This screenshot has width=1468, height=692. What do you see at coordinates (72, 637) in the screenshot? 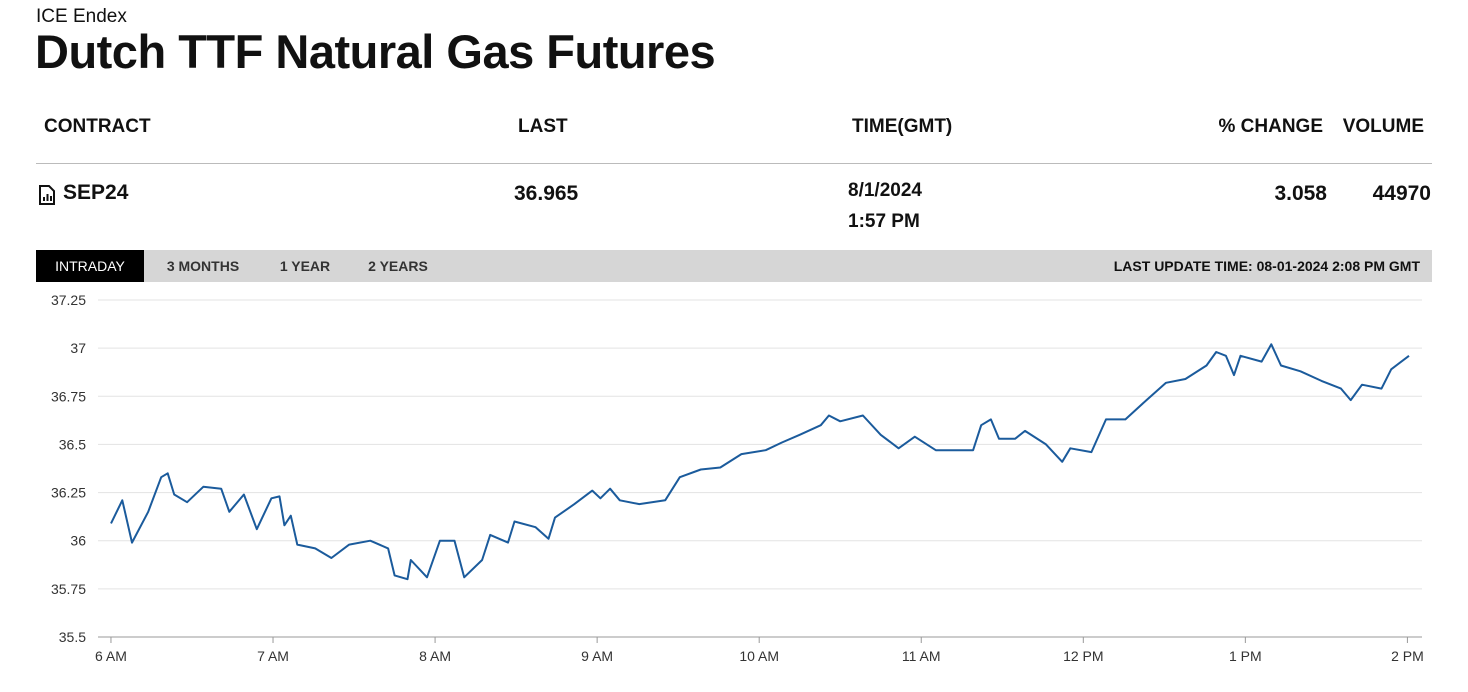
I see `y-tick-label: 35.5` at bounding box center [72, 637].